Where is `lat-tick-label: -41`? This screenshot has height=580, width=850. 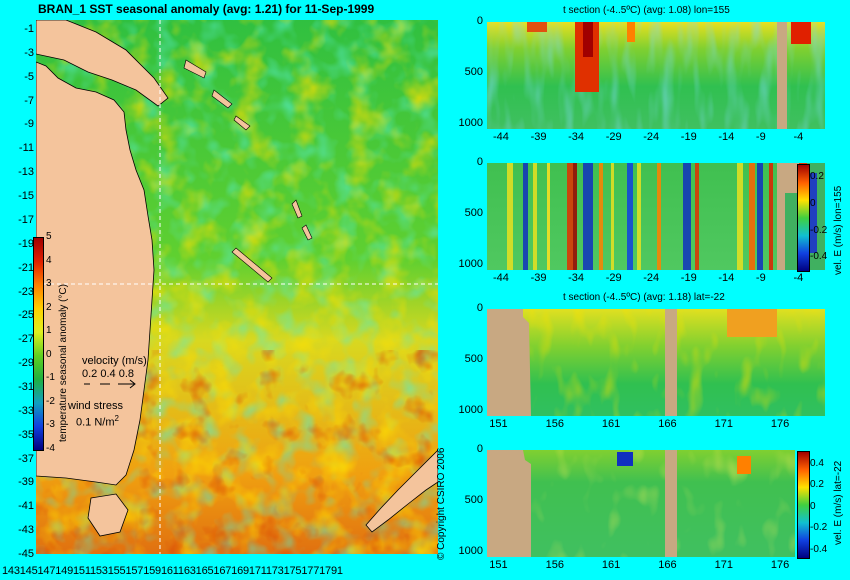
lat-tick-label: -41 is located at coordinates (26, 506).